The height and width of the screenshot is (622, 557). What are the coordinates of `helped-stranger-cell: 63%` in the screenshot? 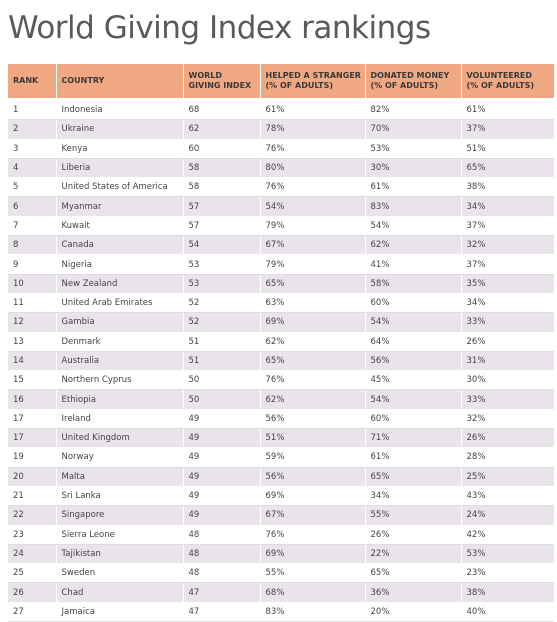 It's located at (313, 303).